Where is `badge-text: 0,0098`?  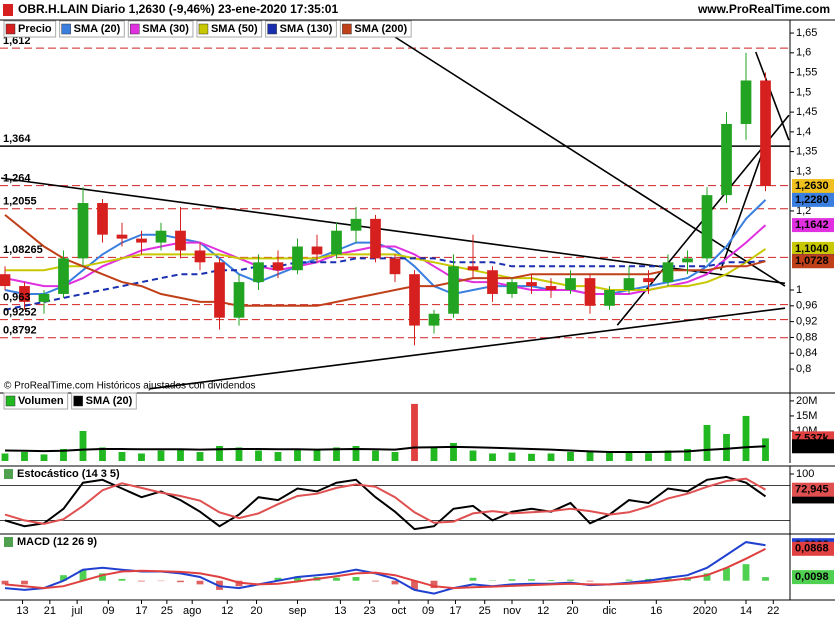
badge-text: 0,0098 is located at coordinates (812, 577).